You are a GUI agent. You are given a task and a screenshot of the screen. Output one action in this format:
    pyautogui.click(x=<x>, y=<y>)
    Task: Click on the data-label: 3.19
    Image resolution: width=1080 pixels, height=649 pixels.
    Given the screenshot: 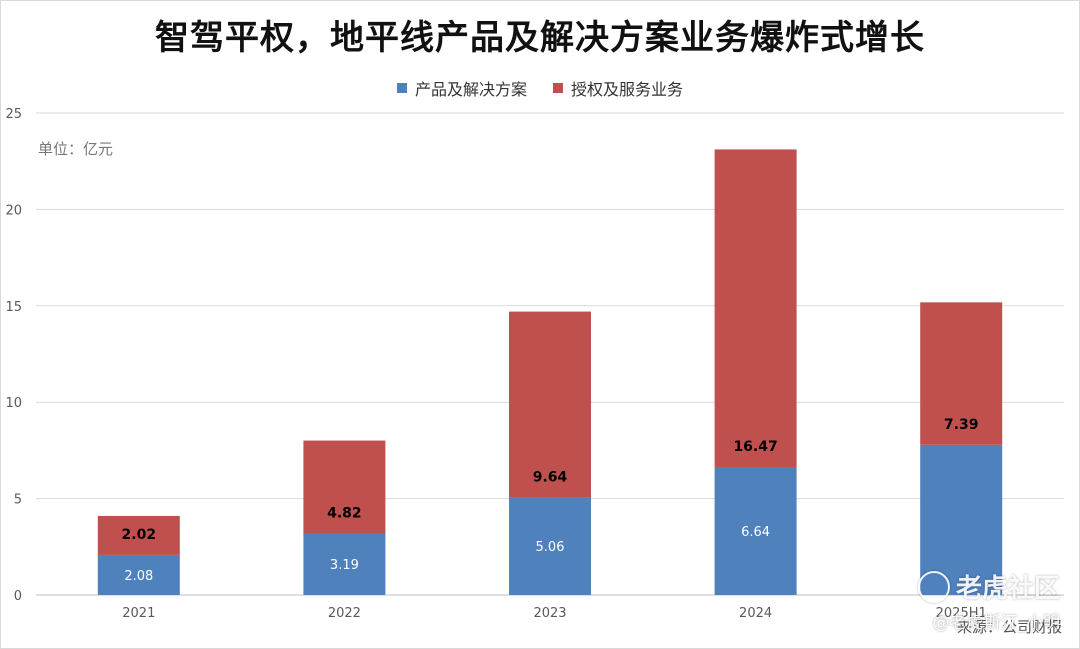 What is the action you would take?
    pyautogui.click(x=344, y=565)
    